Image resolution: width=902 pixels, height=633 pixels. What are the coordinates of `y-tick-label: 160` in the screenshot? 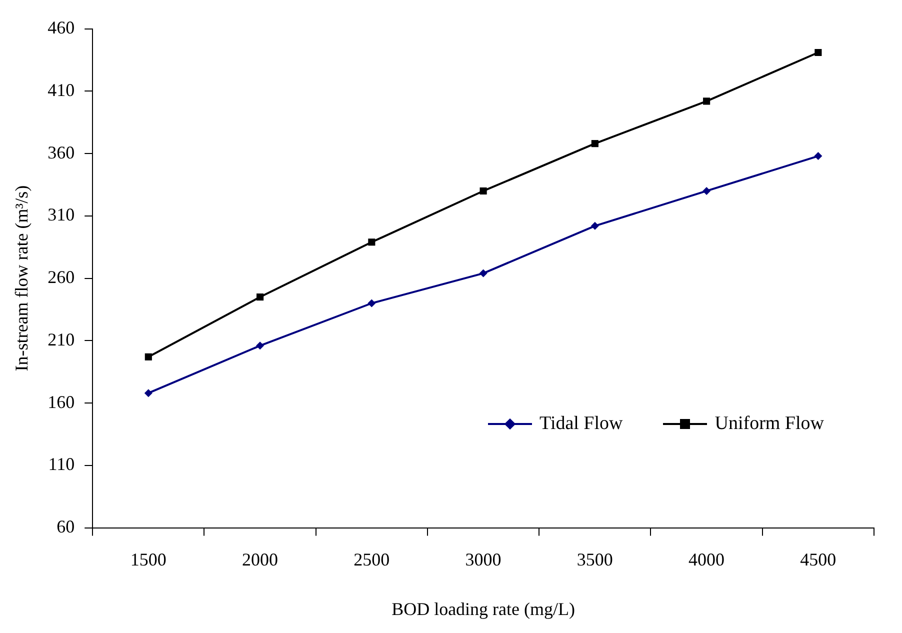 It's located at (61, 402).